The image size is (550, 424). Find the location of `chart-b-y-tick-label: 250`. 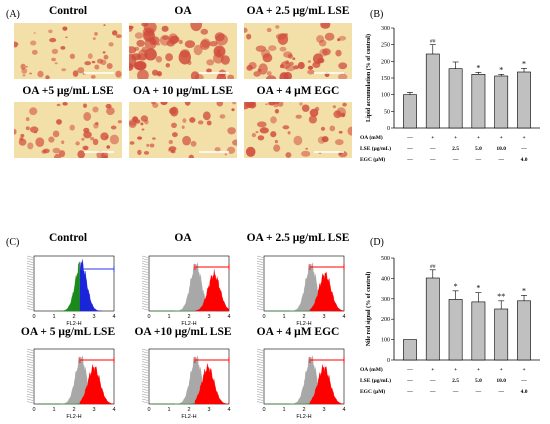

chart-b-y-tick-label: 250 is located at coordinates (385, 46).